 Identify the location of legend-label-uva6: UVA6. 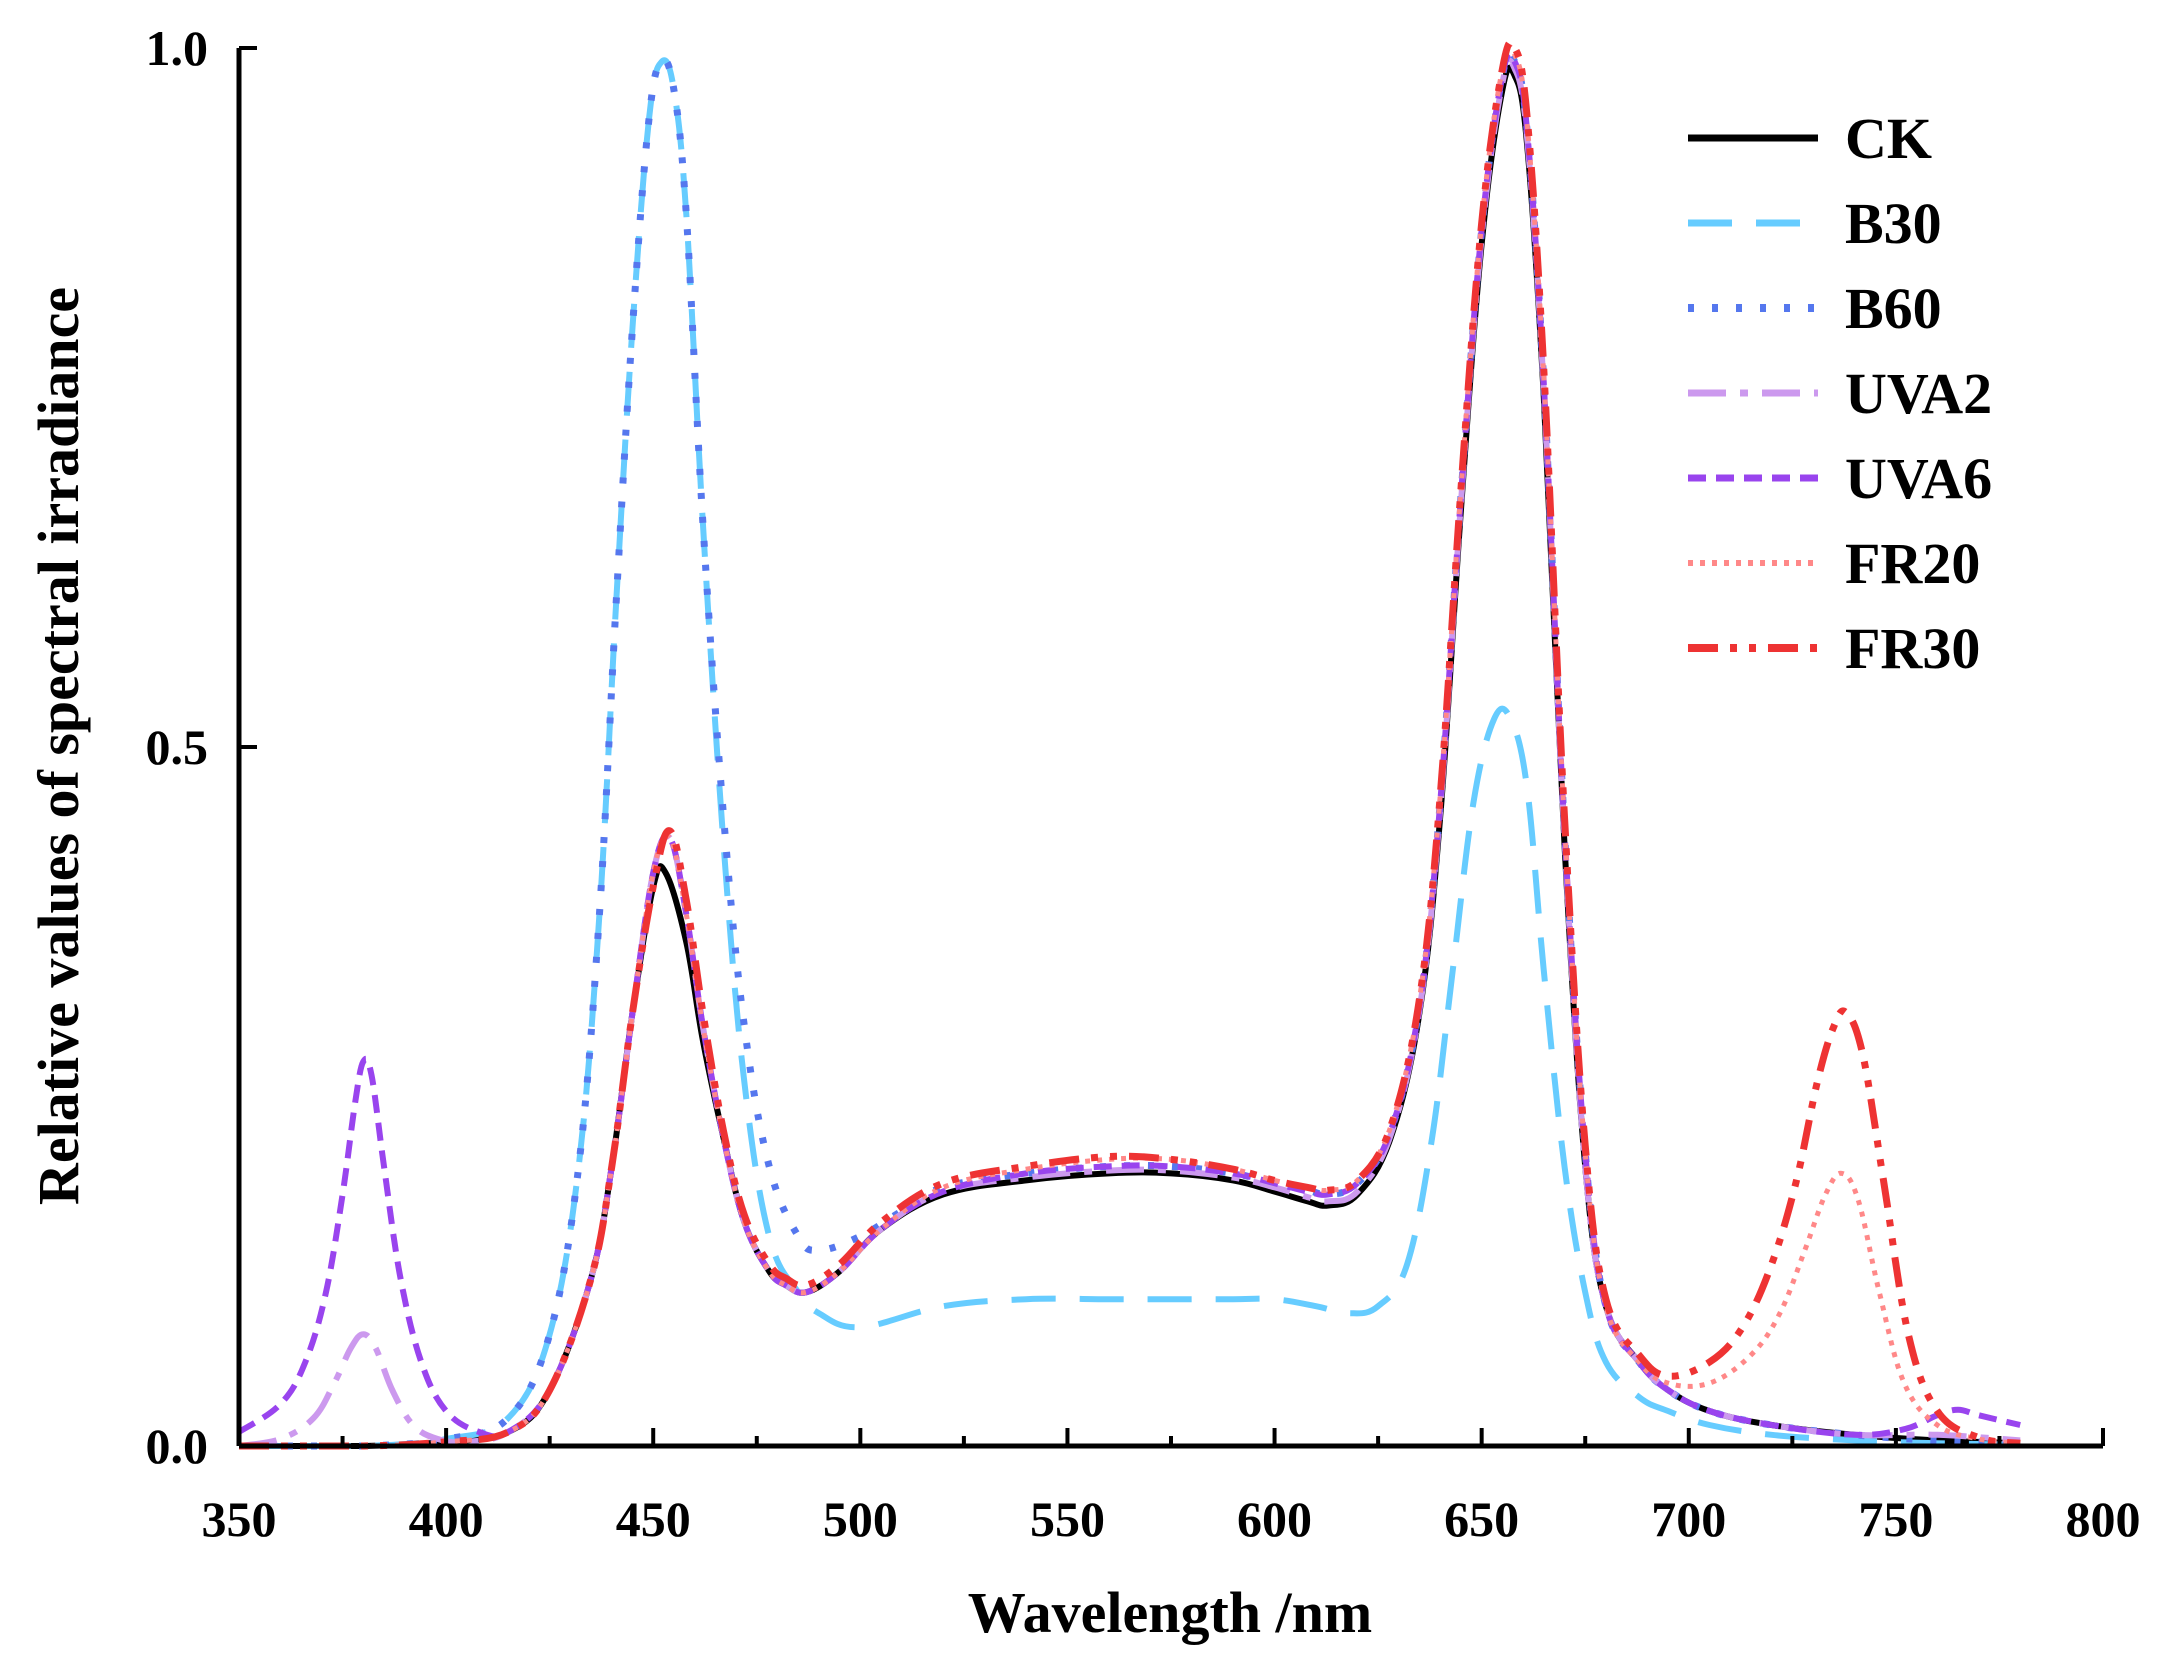
(1918, 478).